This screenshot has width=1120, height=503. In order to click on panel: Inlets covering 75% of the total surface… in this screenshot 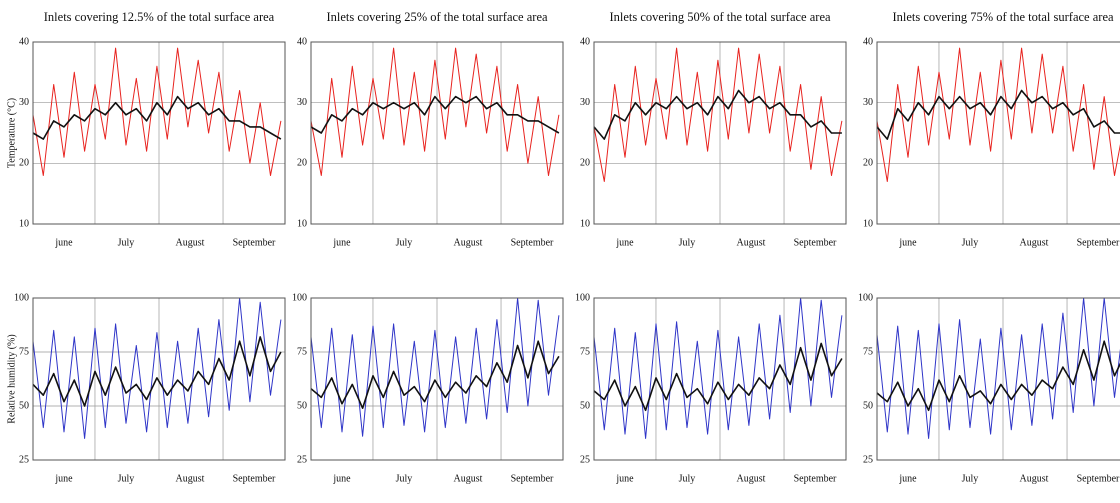, I will do `click(991, 129)`.